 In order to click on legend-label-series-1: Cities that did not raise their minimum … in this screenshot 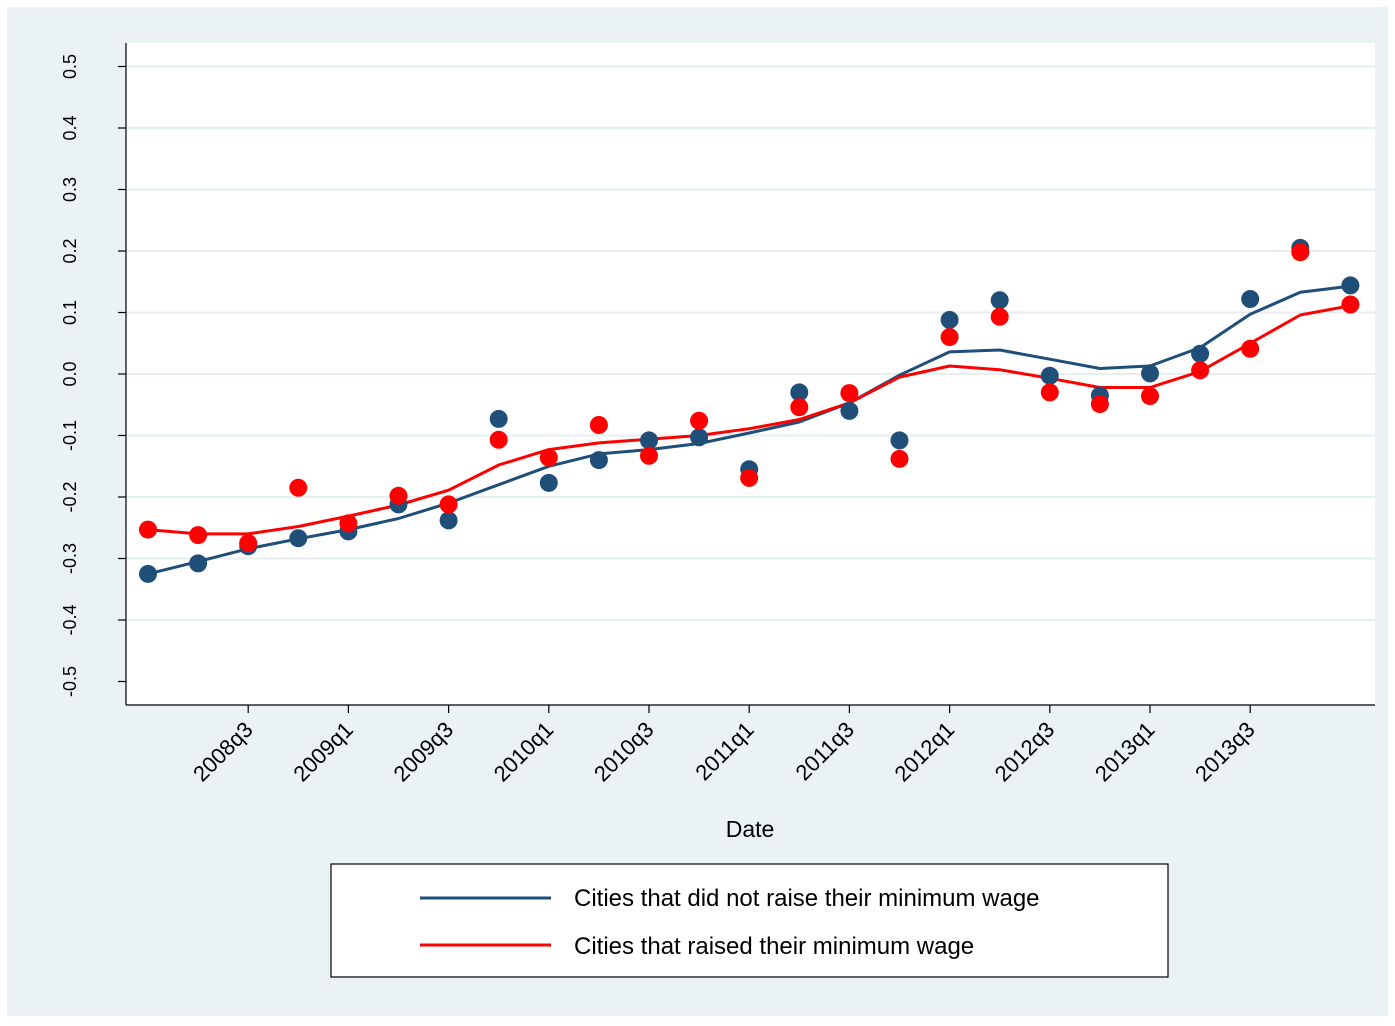, I will do `click(807, 898)`.